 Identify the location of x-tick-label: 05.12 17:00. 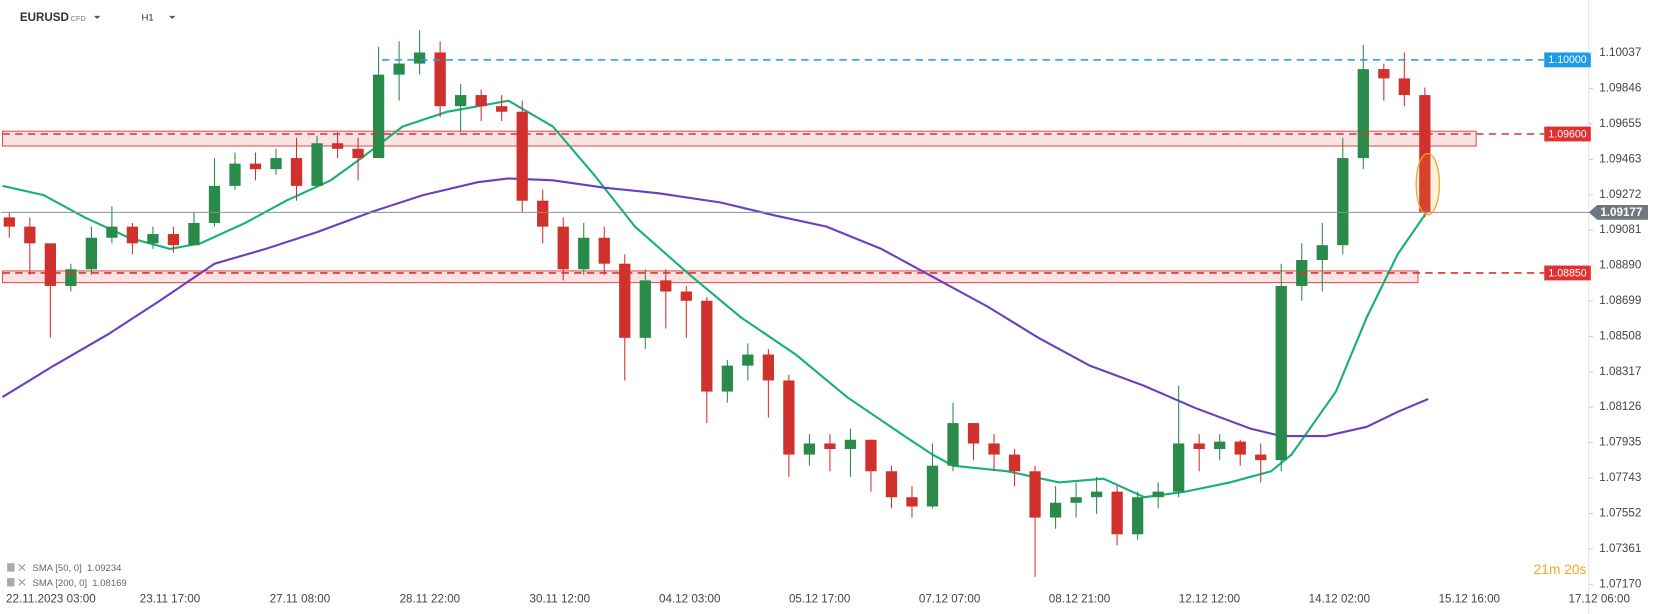
(820, 598).